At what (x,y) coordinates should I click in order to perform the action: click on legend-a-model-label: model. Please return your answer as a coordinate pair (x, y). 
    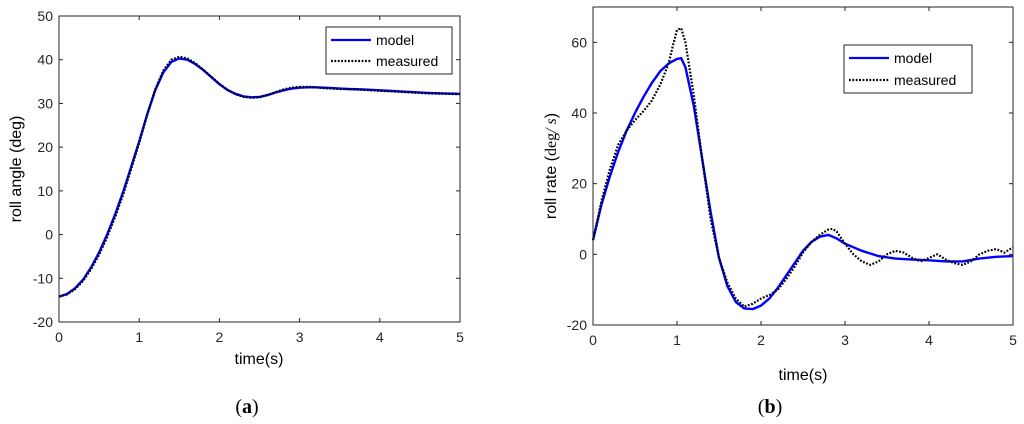
    Looking at the image, I should click on (395, 40).